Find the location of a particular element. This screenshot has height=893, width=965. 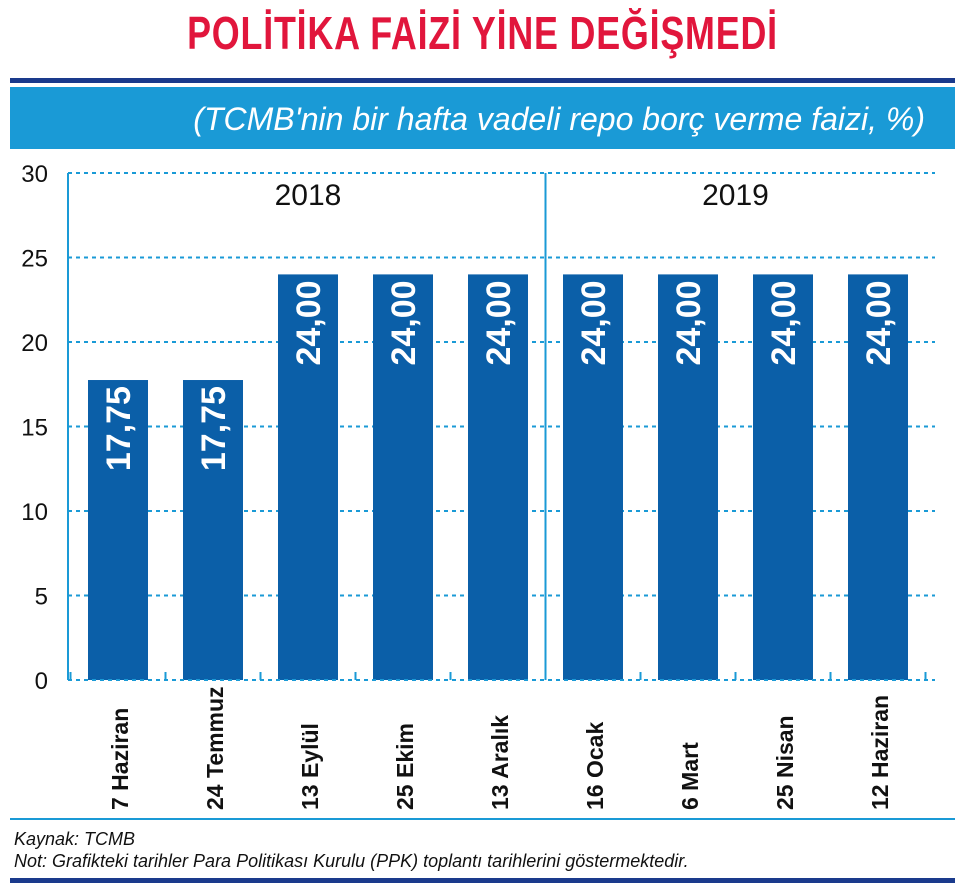

y-tick-label: 5 is located at coordinates (41, 597).